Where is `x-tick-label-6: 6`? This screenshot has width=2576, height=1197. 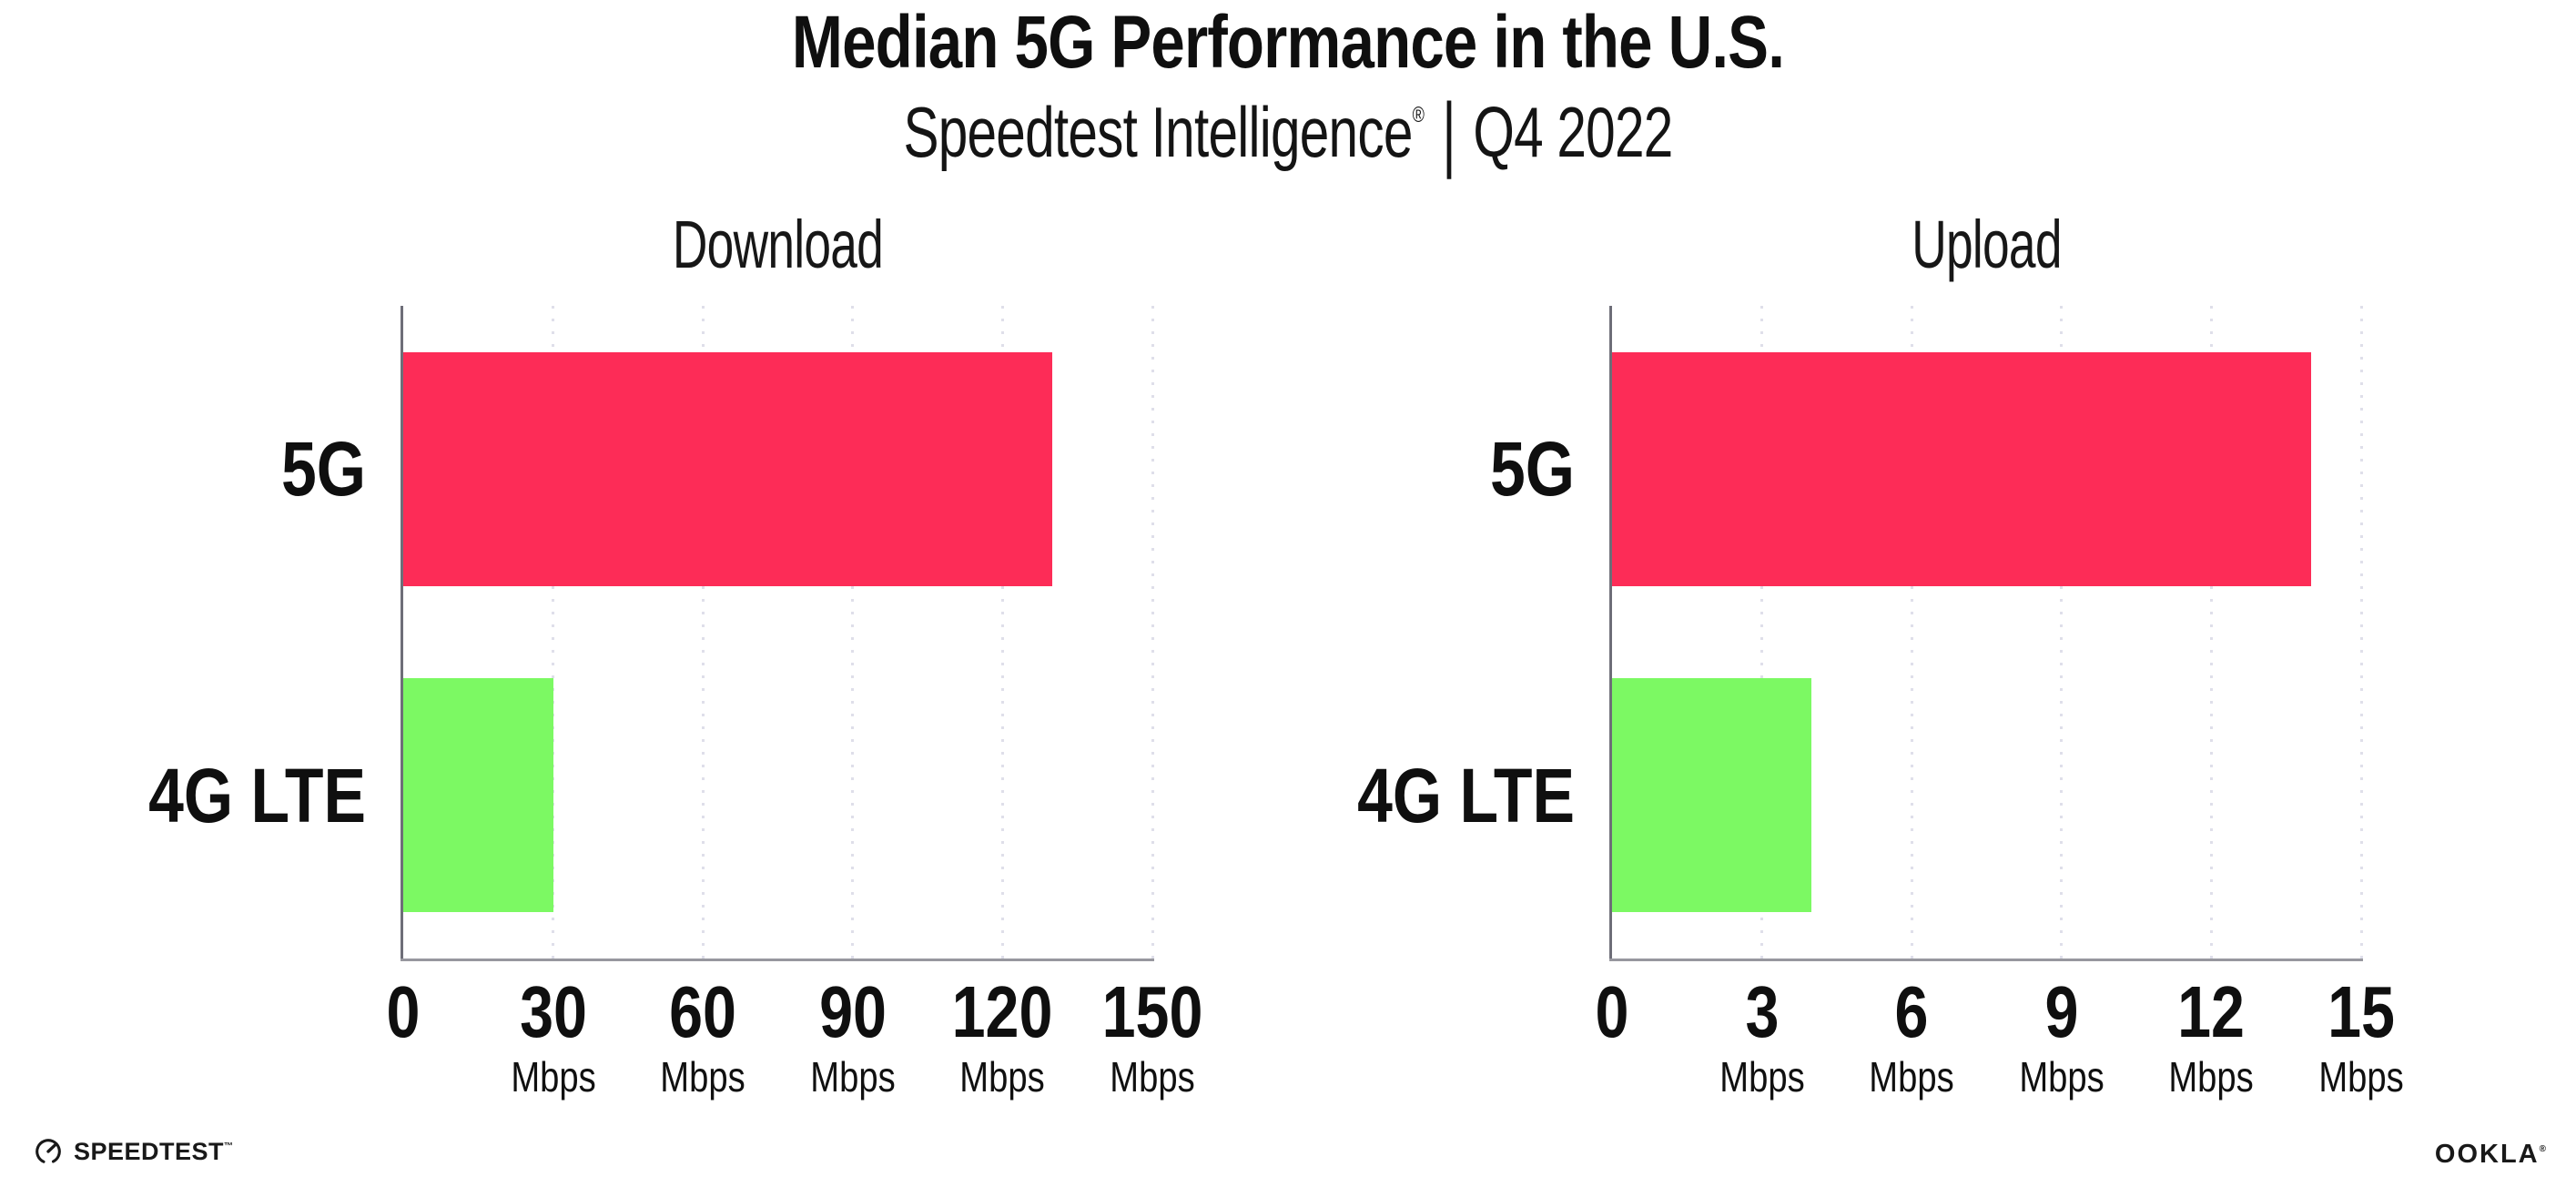 x-tick-label-6: 6 is located at coordinates (1911, 1011).